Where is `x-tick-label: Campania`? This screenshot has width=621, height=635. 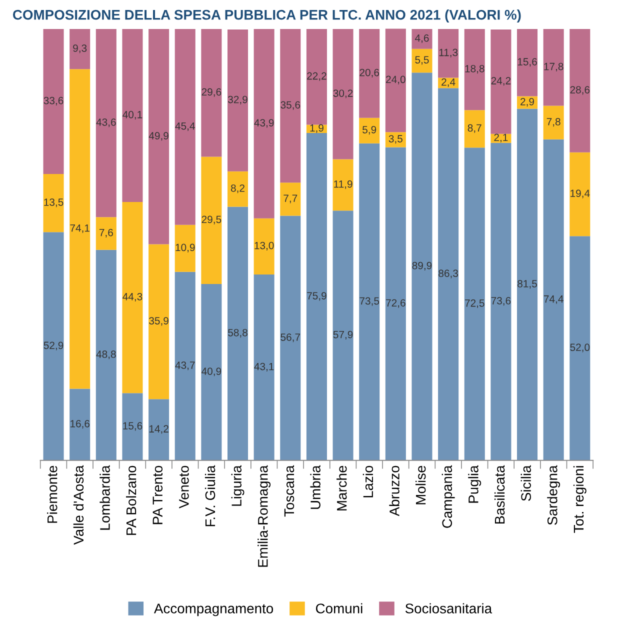 x-tick-label: Campania is located at coordinates (448, 496).